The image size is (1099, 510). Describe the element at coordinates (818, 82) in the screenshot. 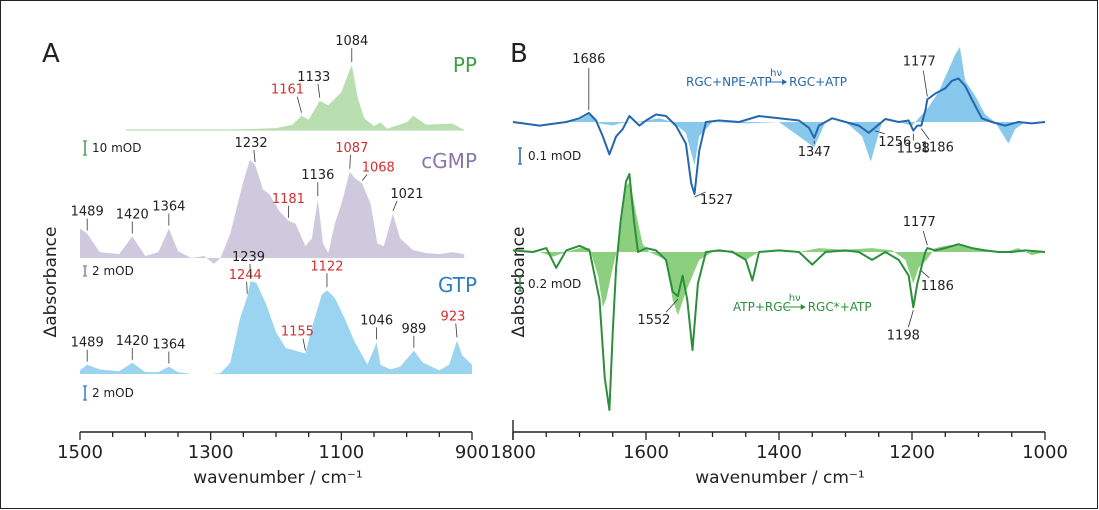

I see `reaction-product-top: RGC+ATP` at that location.